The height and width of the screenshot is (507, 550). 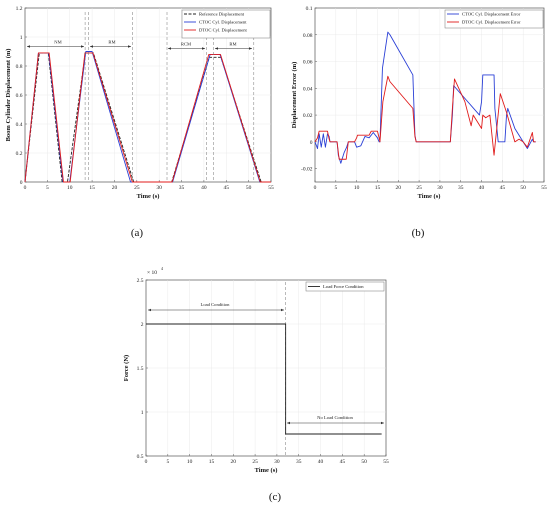 I want to click on annotation-nm: NM, so click(x=57, y=42).